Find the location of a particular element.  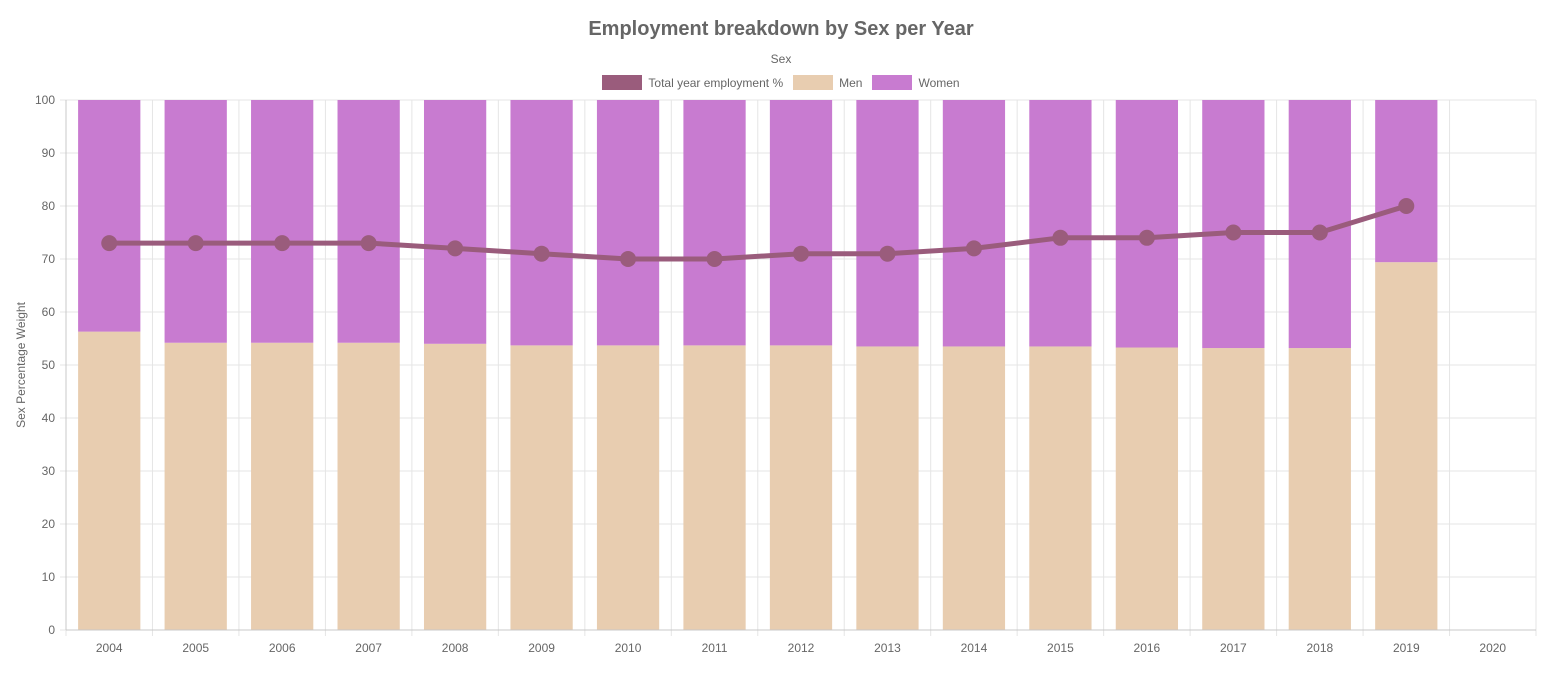

x-tick-label: 2005 is located at coordinates (195, 648).